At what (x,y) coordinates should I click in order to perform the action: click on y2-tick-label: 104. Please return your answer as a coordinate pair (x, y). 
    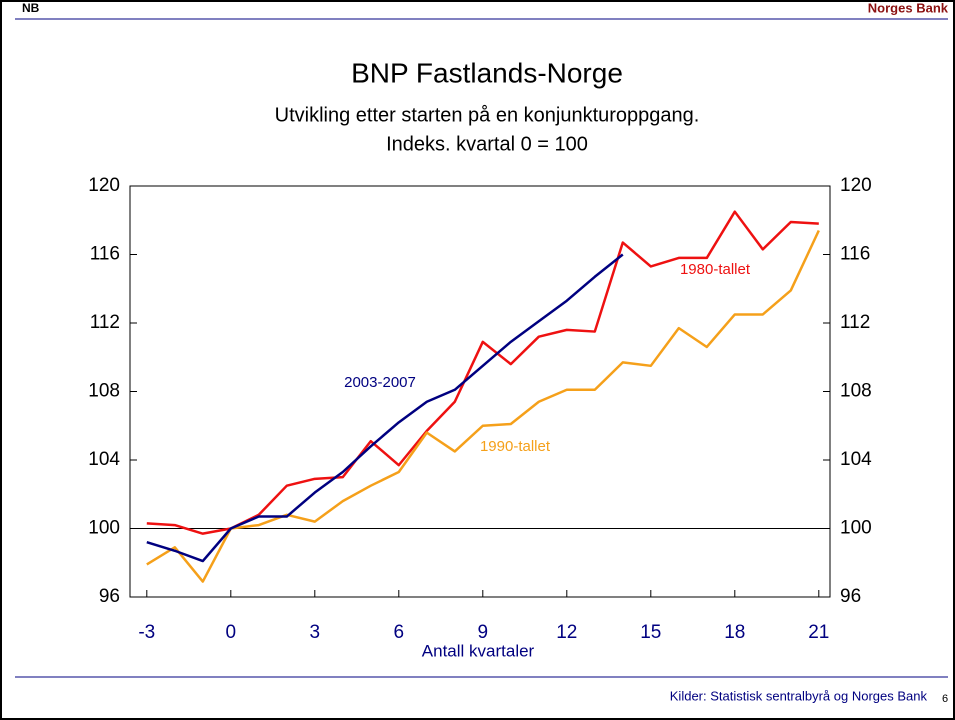
    Looking at the image, I should click on (856, 459).